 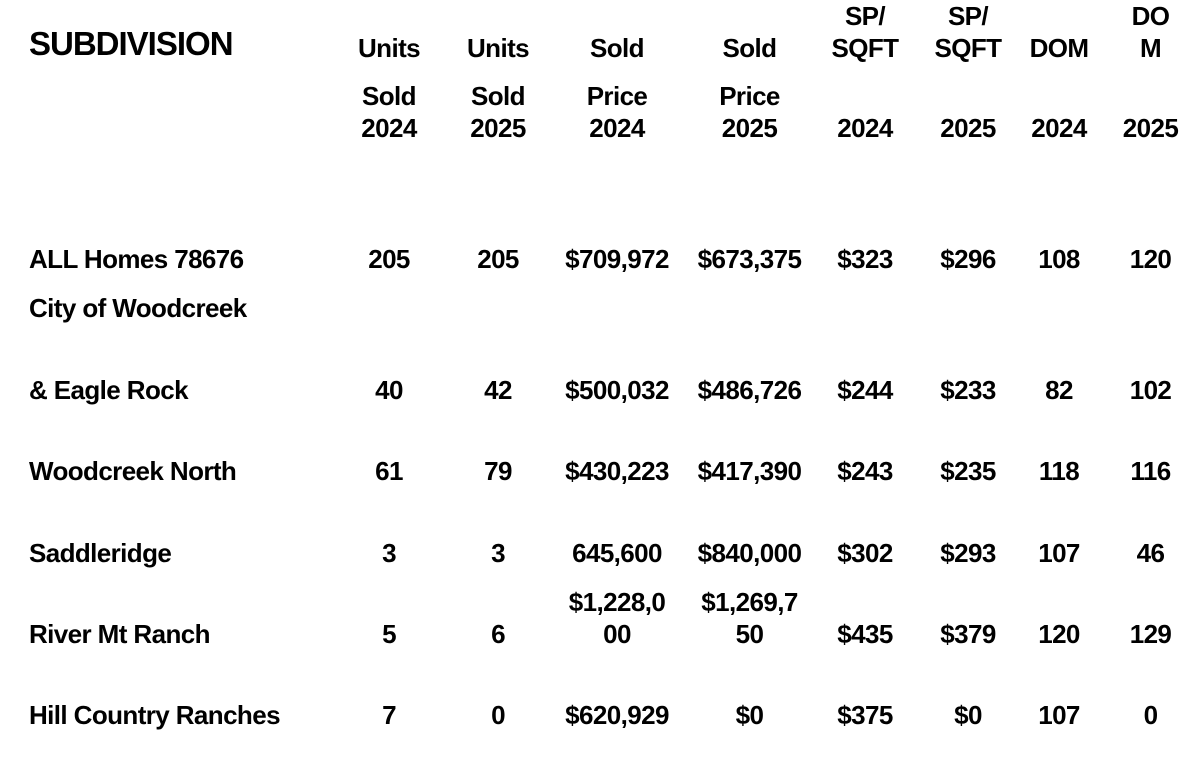 What do you see at coordinates (389, 299) in the screenshot?
I see `cell-units-sold-2024` at bounding box center [389, 299].